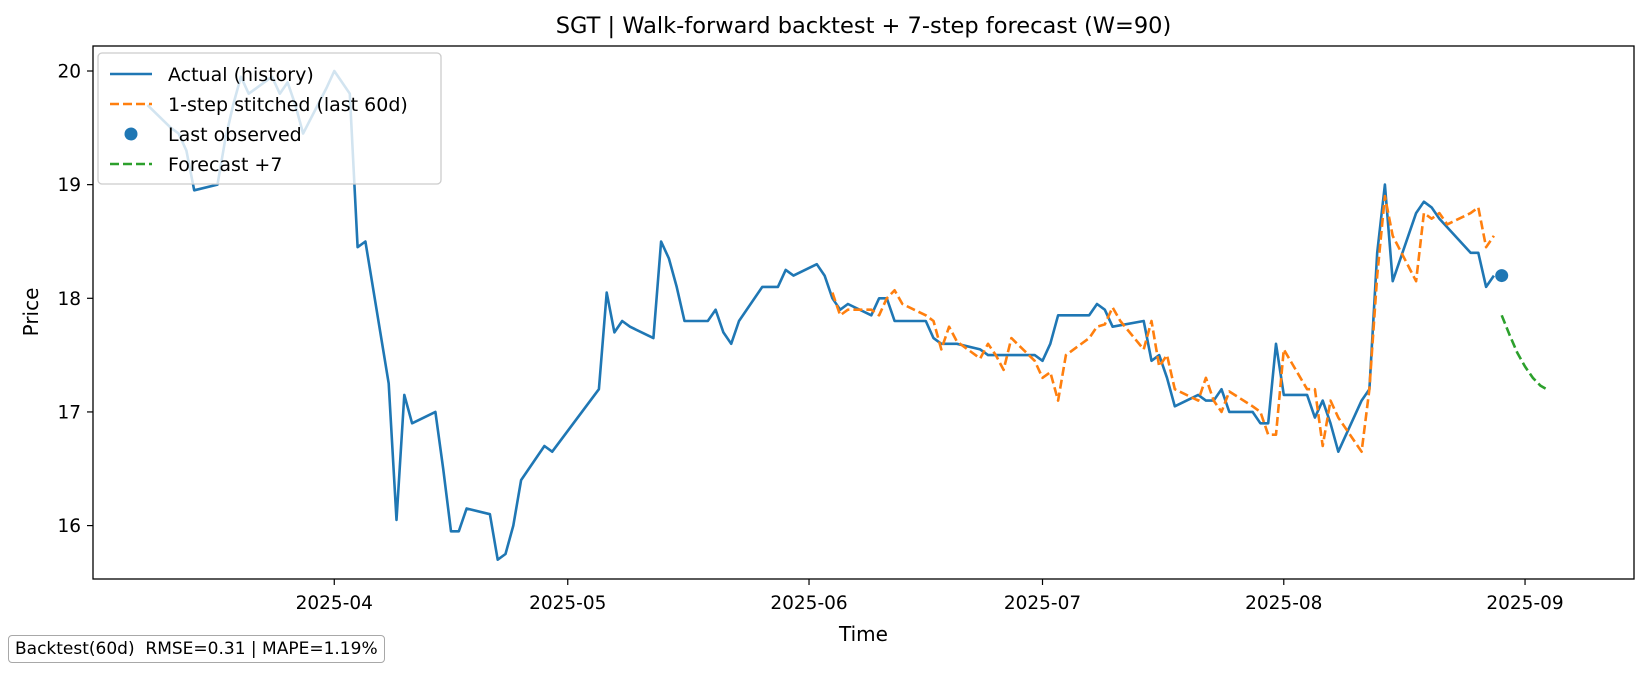 This screenshot has height=673, width=1641. I want to click on legend-swatch, so click(131, 134).